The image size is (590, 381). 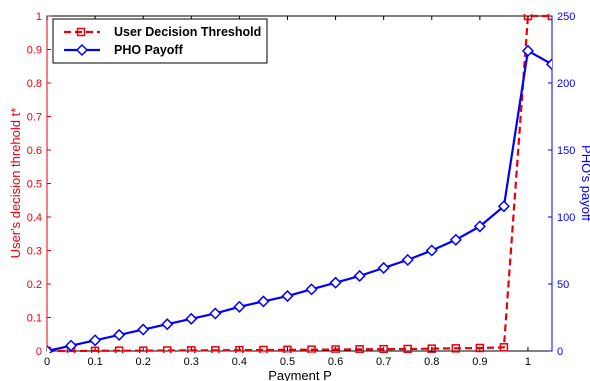 What do you see at coordinates (239, 362) in the screenshot?
I see `x-tick-label: 0.4` at bounding box center [239, 362].